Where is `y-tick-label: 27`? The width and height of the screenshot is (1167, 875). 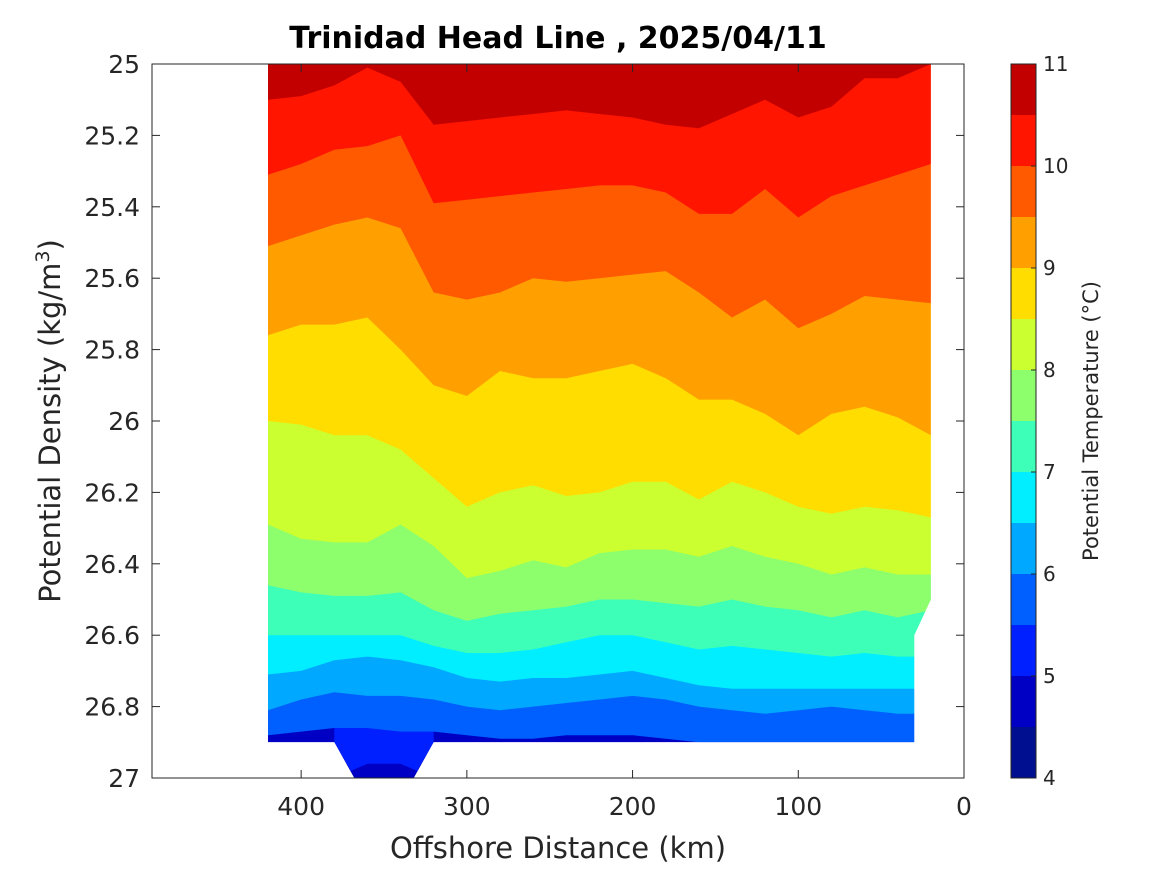 y-tick-label: 27 is located at coordinates (124, 778).